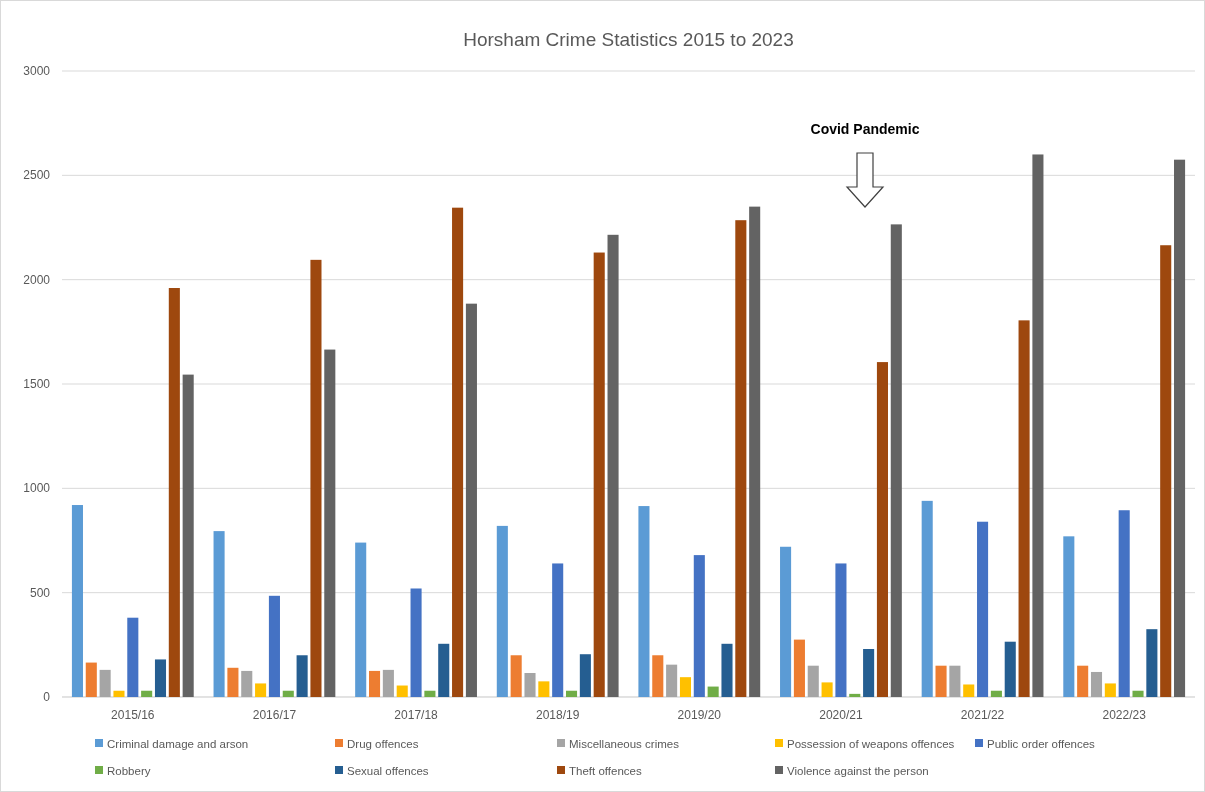 The height and width of the screenshot is (792, 1205). Describe the element at coordinates (37, 175) in the screenshot. I see `y-tick-label: 2500` at that location.